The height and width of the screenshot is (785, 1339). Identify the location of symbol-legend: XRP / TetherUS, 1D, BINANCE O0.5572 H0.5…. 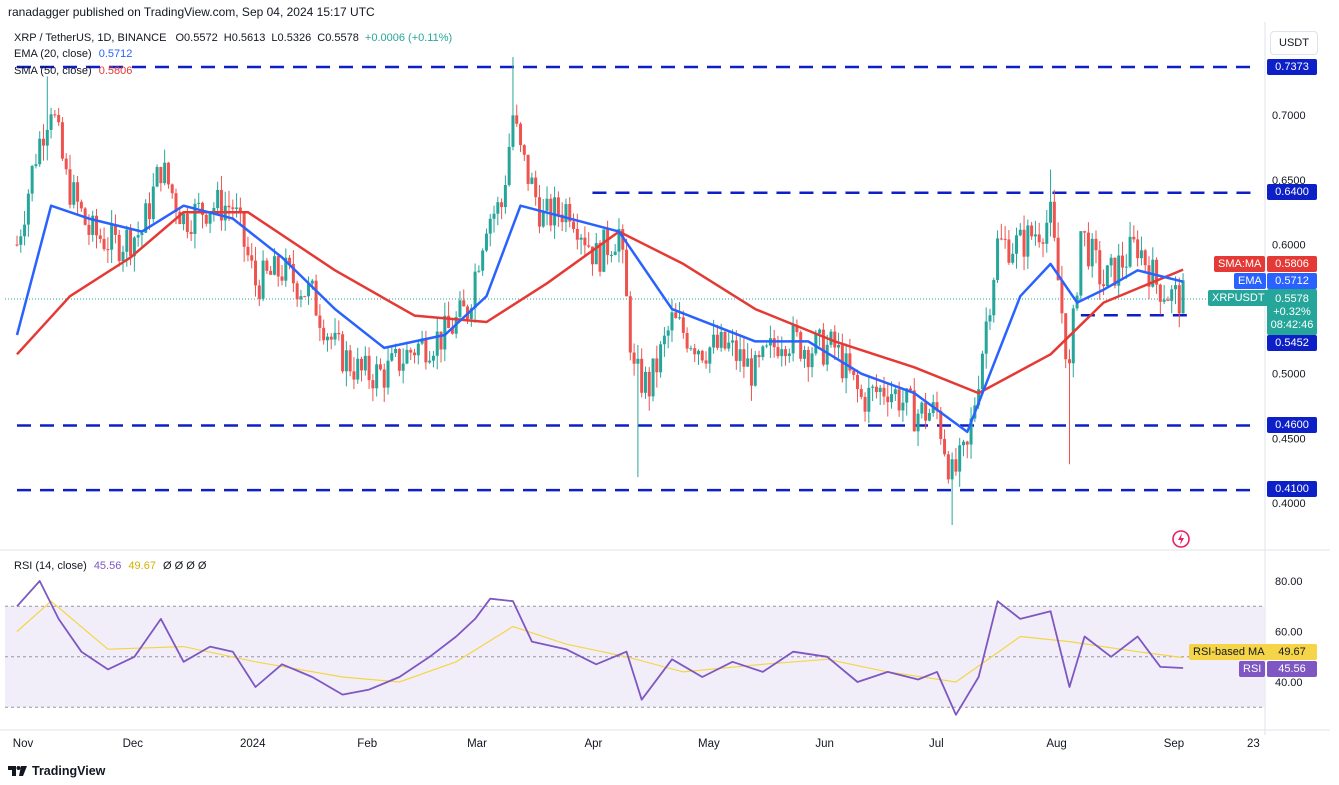
(234, 38).